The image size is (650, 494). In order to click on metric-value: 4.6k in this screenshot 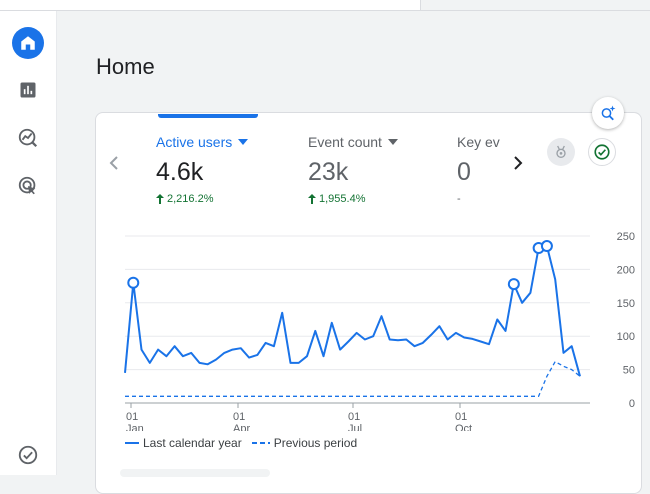, I will do `click(180, 172)`.